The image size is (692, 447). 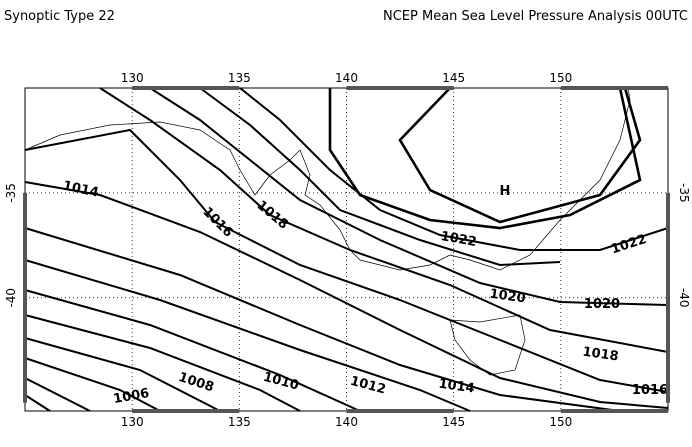 I want to click on left-title: Synoptic Type 22, so click(x=59, y=16).